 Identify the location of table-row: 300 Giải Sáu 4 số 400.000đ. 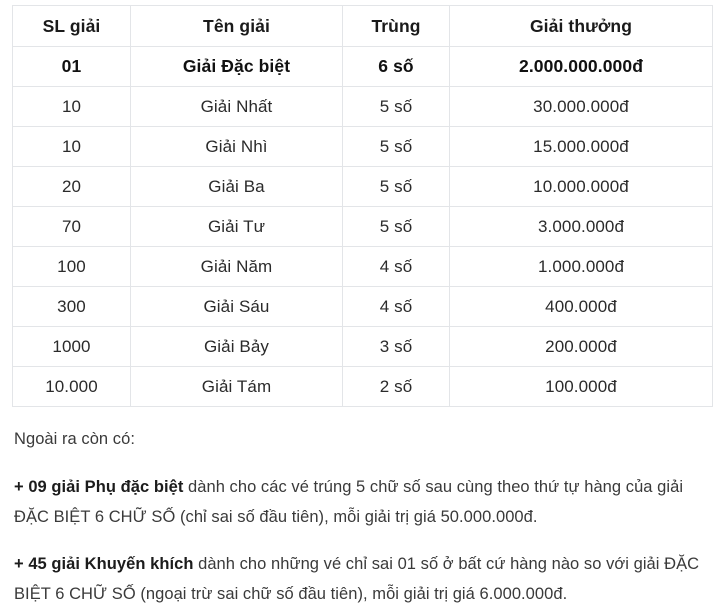
(362, 306).